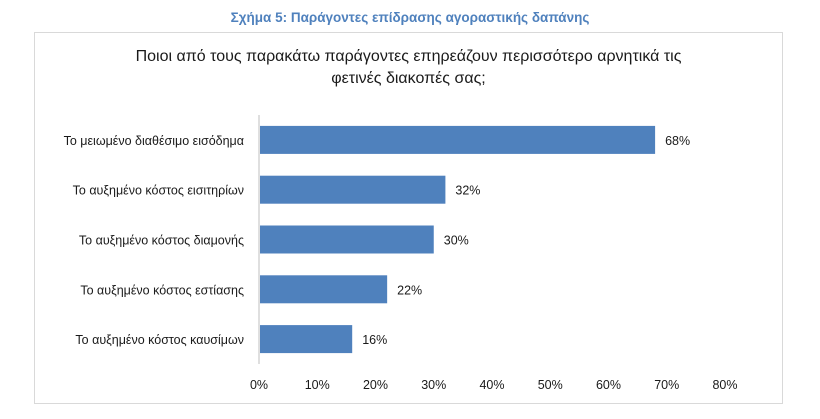 This screenshot has width=820, height=419. Describe the element at coordinates (408, 78) in the screenshot. I see `chart-title-line-2: φετινές διακοπές σας;` at that location.